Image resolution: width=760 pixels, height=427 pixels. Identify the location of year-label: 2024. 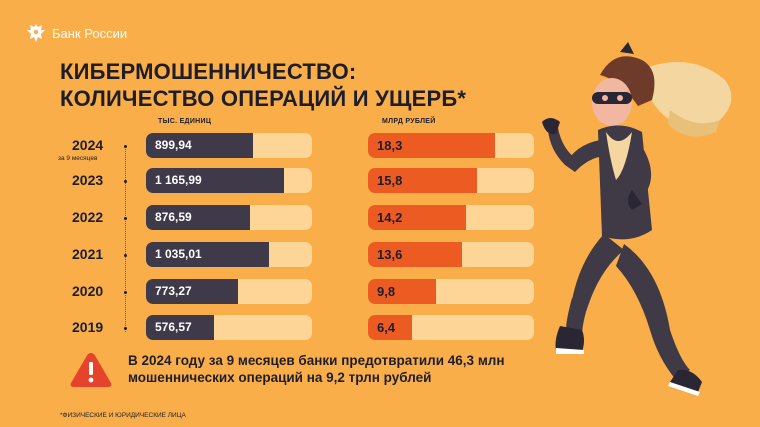
(88, 145).